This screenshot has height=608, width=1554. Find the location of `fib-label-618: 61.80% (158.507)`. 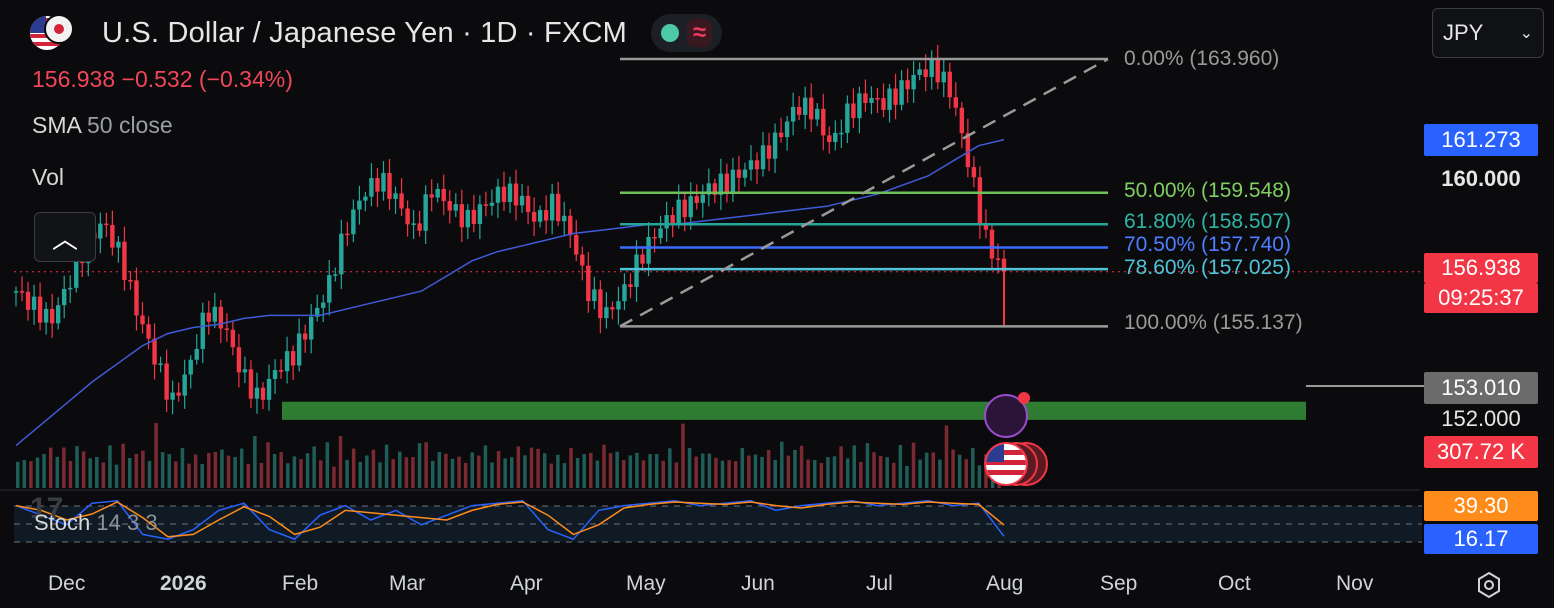

fib-label-618: 61.80% (158.507) is located at coordinates (1207, 221).